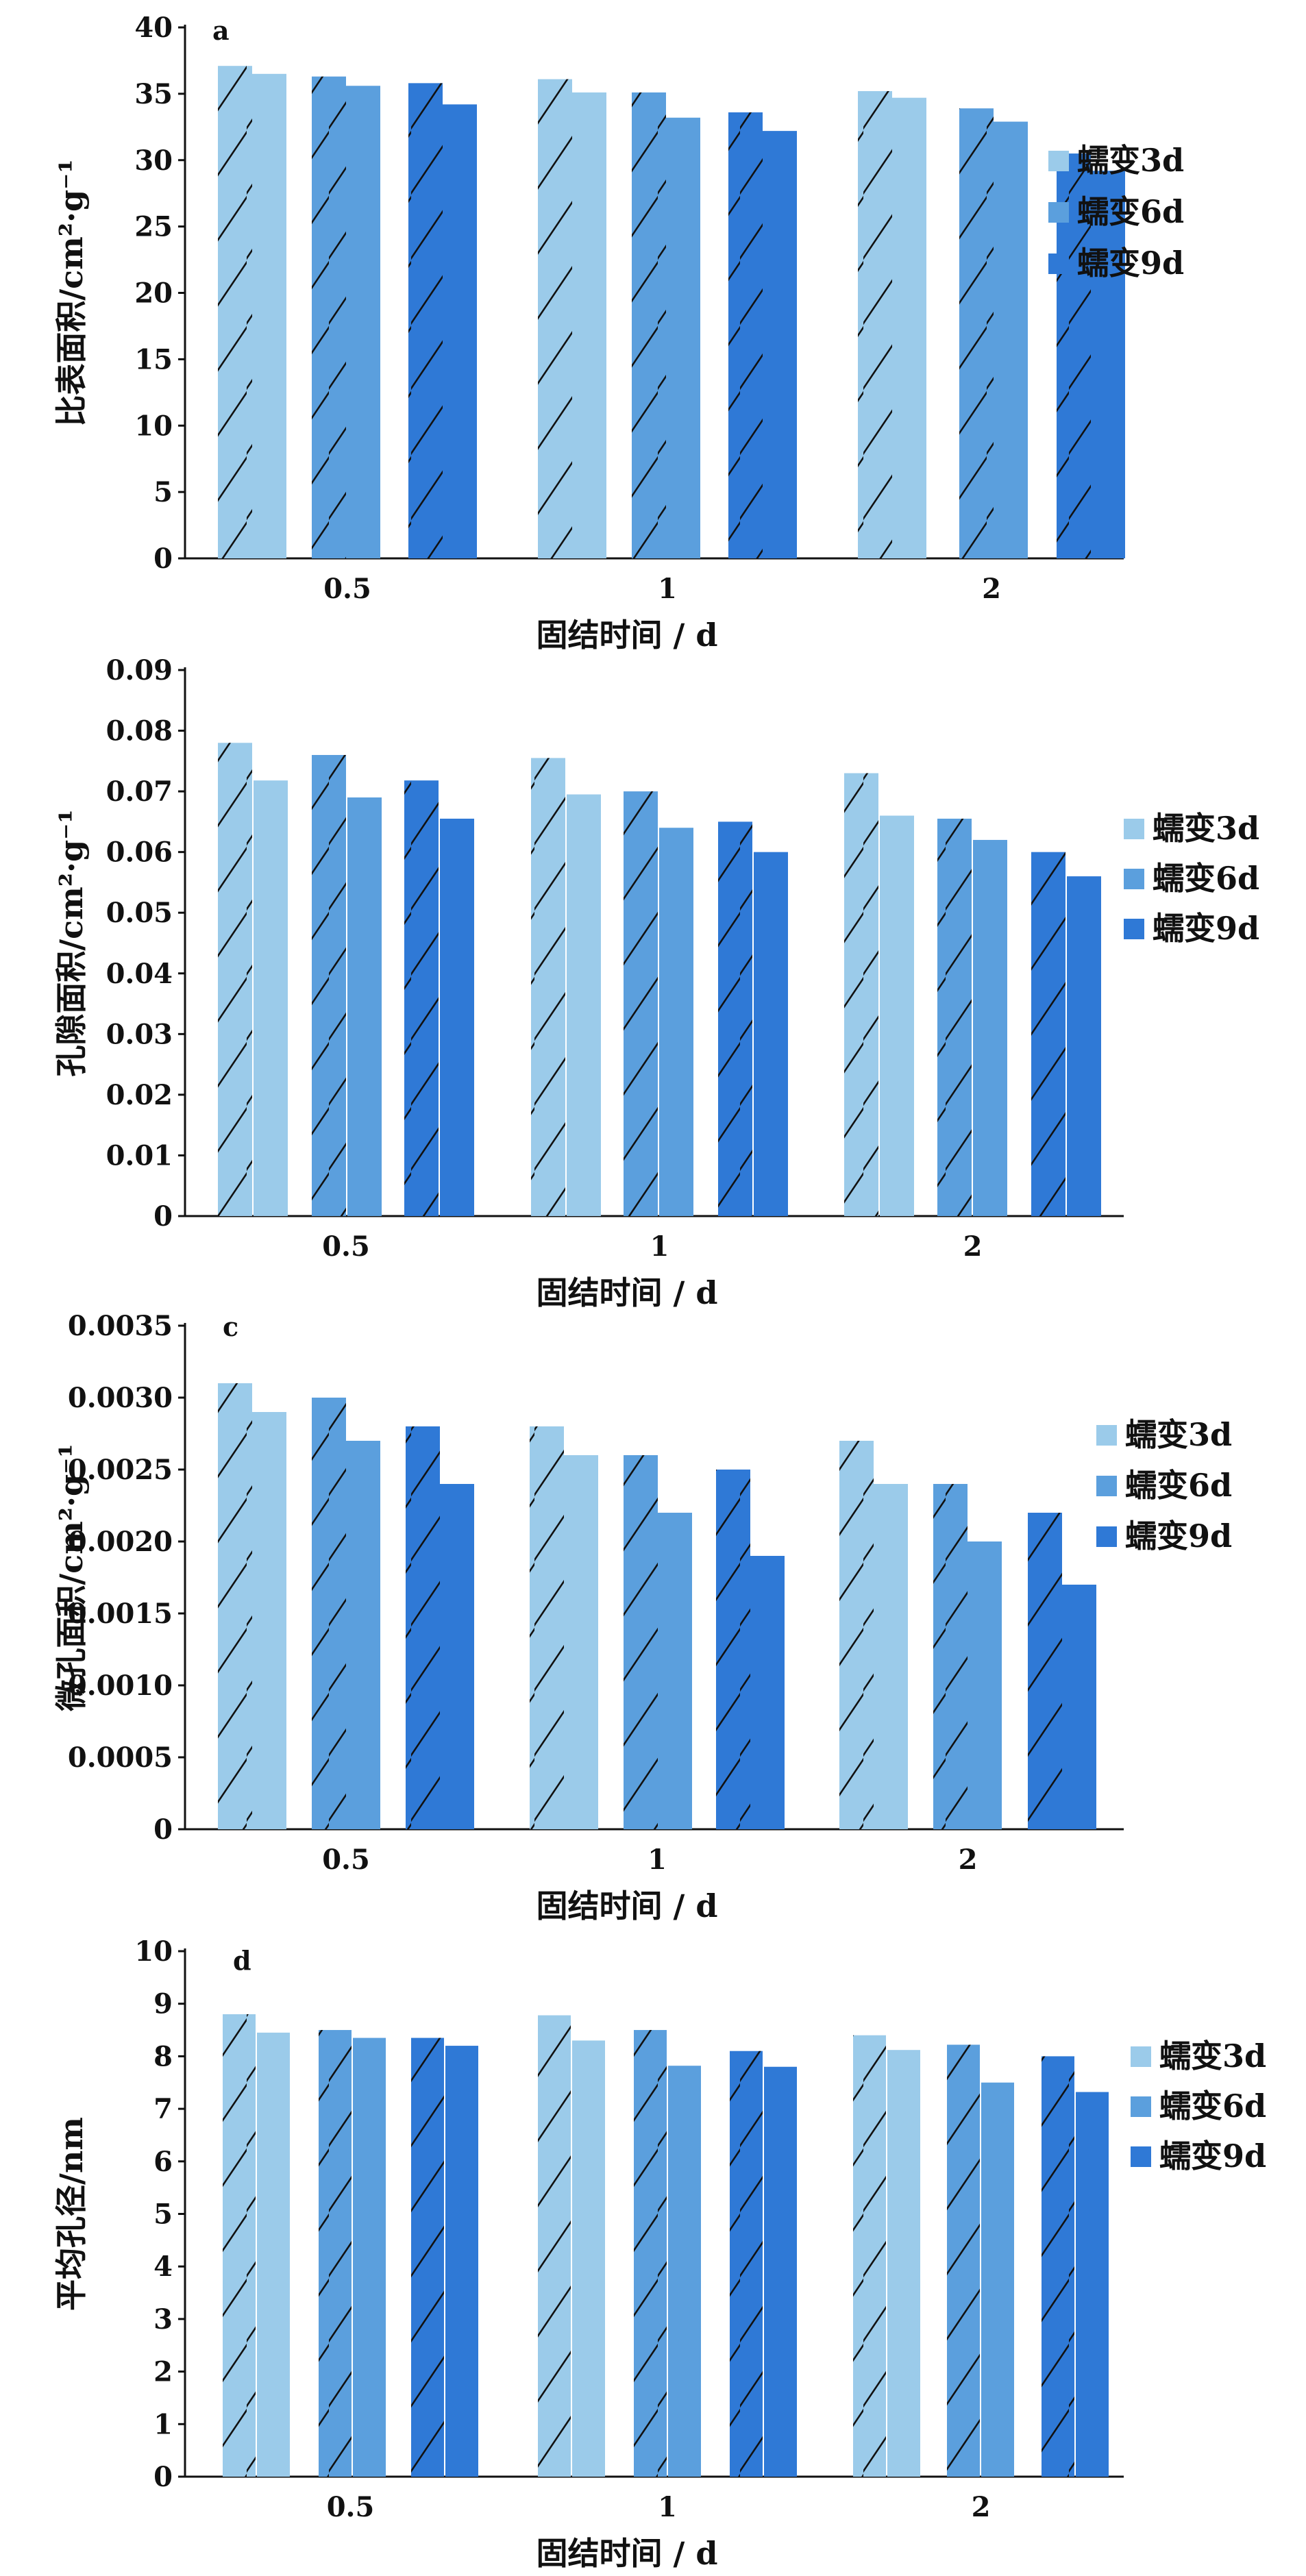 The image size is (1306, 2576). Describe the element at coordinates (139, 1034) in the screenshot. I see `y-tick-label: 0.03` at that location.